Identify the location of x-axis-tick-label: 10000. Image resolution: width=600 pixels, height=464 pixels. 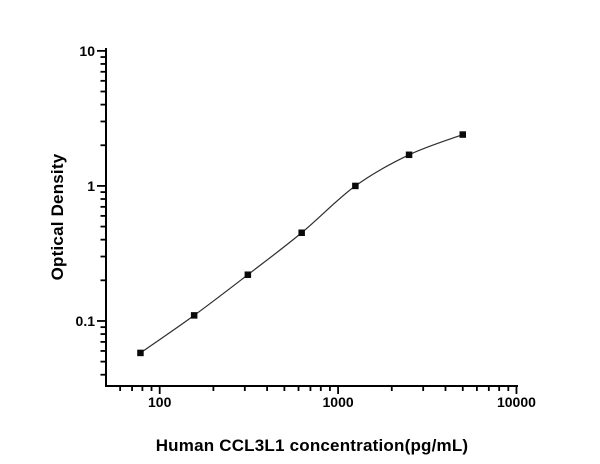
(516, 402).